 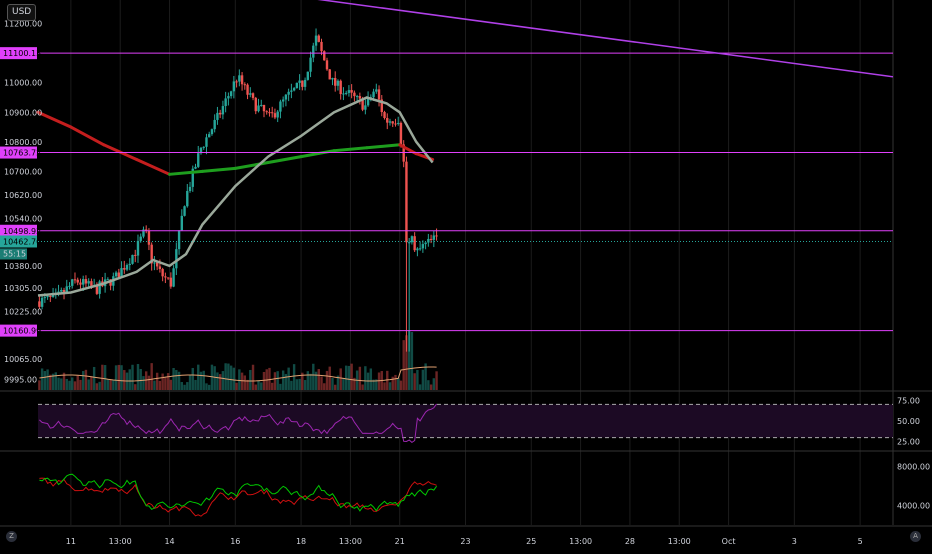 What do you see at coordinates (238, 497) in the screenshot?
I see `oscillator-red-line` at bounding box center [238, 497].